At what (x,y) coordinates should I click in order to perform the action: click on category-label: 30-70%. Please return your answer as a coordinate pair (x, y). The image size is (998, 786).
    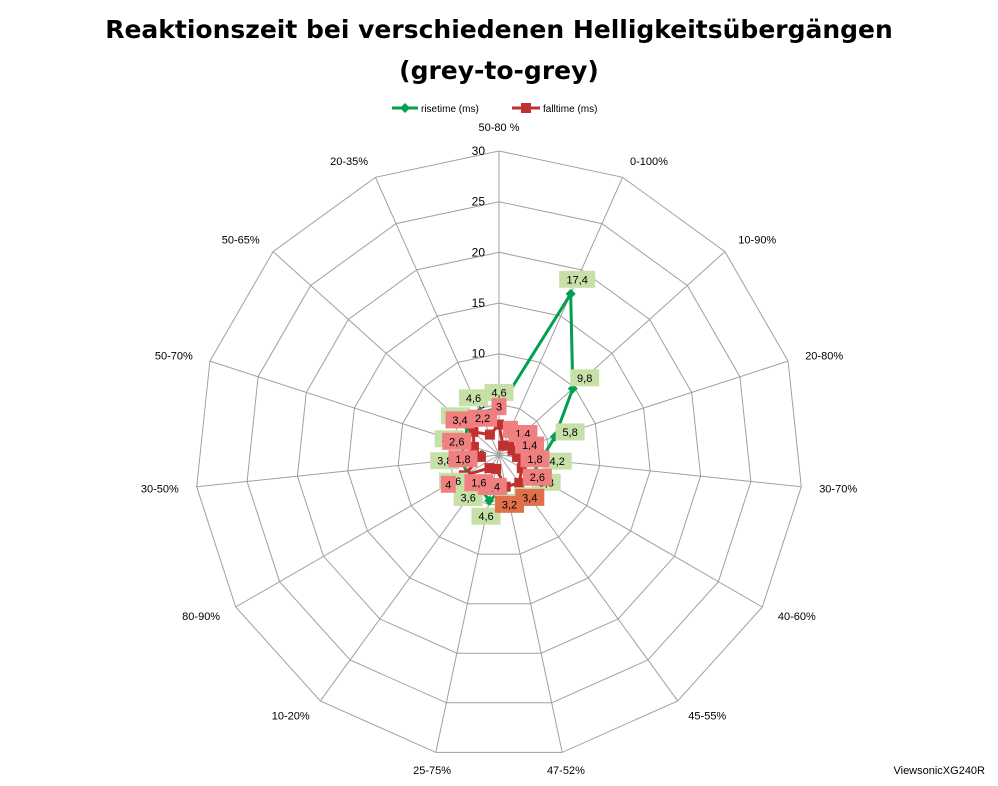
    Looking at the image, I should click on (838, 490).